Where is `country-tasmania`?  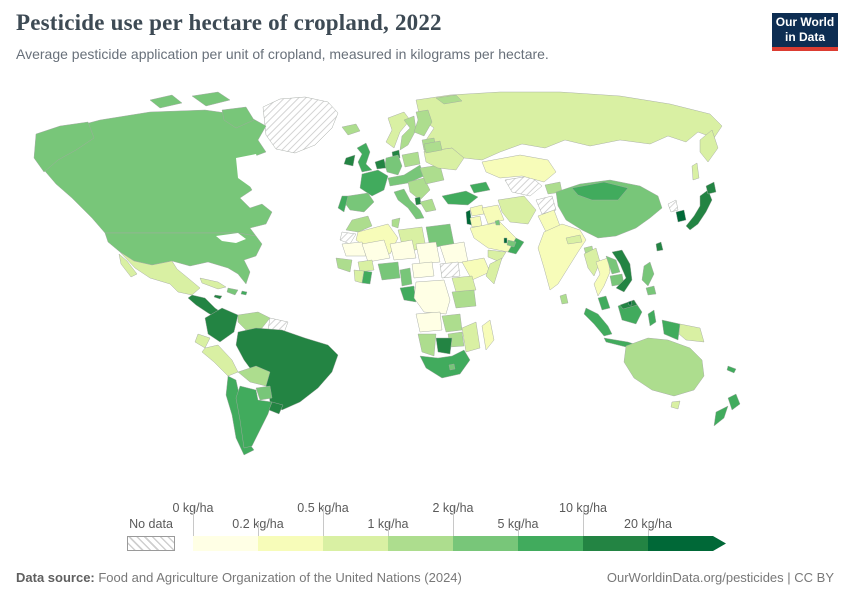 country-tasmania is located at coordinates (675, 405).